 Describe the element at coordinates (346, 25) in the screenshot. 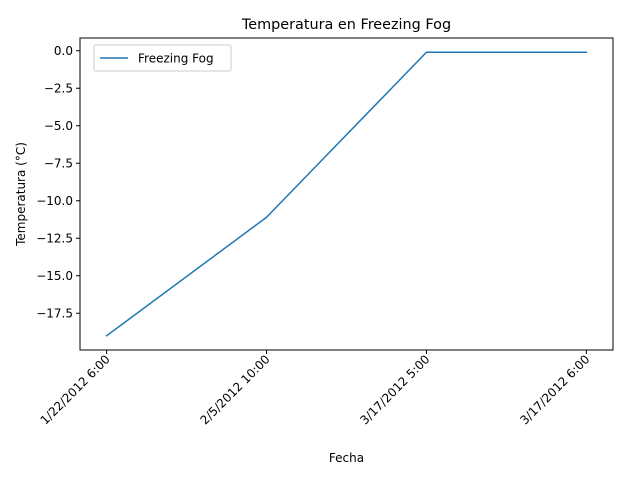

I see `chart-title: Temperatura en Freezing Fog` at that location.